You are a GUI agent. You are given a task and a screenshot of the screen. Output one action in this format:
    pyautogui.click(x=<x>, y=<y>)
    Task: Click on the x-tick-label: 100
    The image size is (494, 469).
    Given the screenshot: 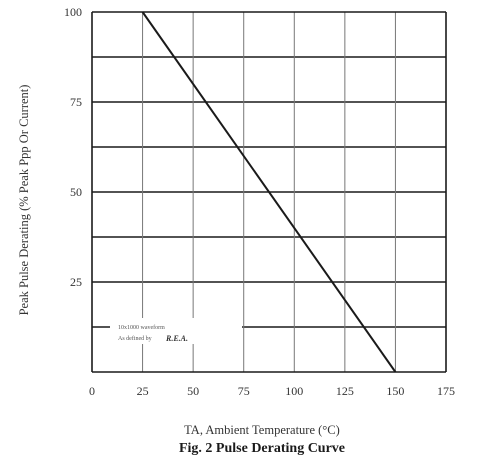 What is the action you would take?
    pyautogui.click(x=294, y=391)
    